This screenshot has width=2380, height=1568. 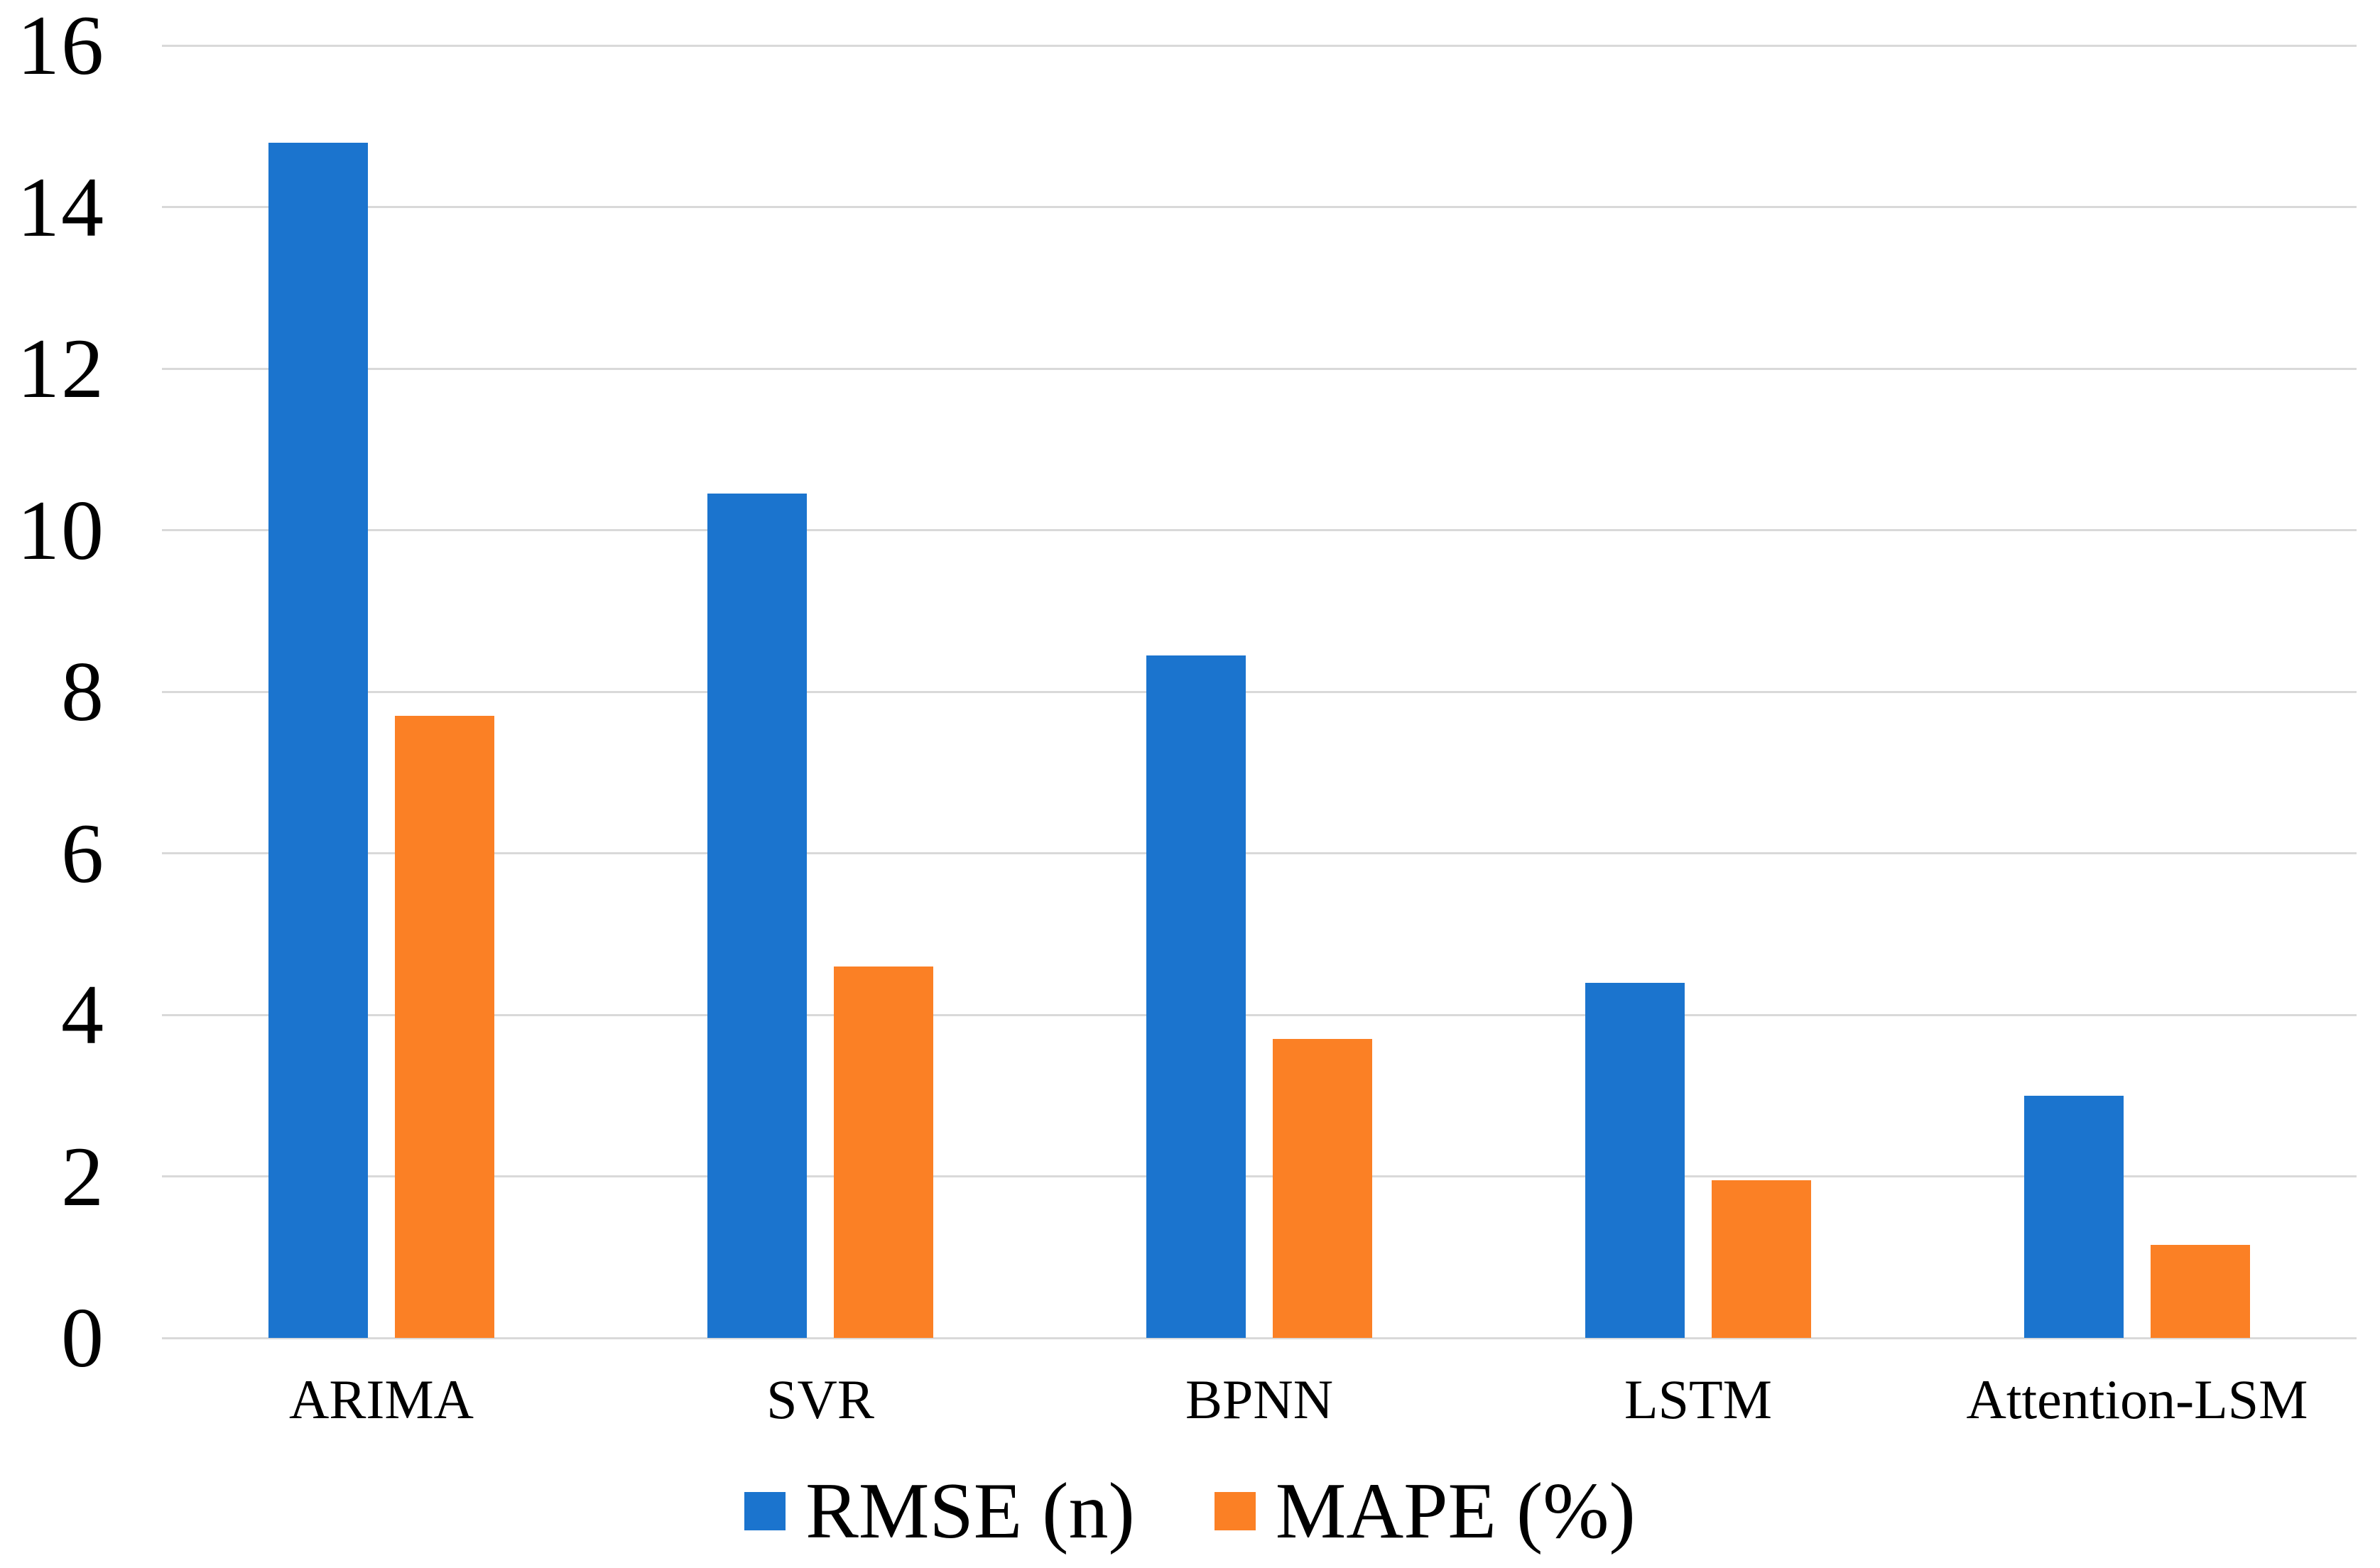 I want to click on x-axis-label-lstm: LSTM, so click(x=1699, y=1399).